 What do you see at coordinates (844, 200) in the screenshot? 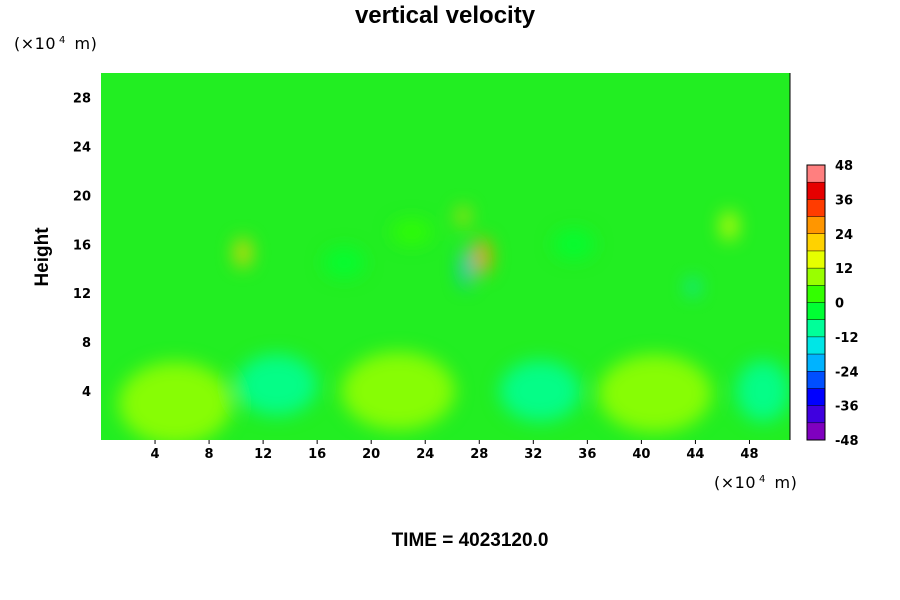
I see `colorbar-tick-label: 36` at bounding box center [844, 200].